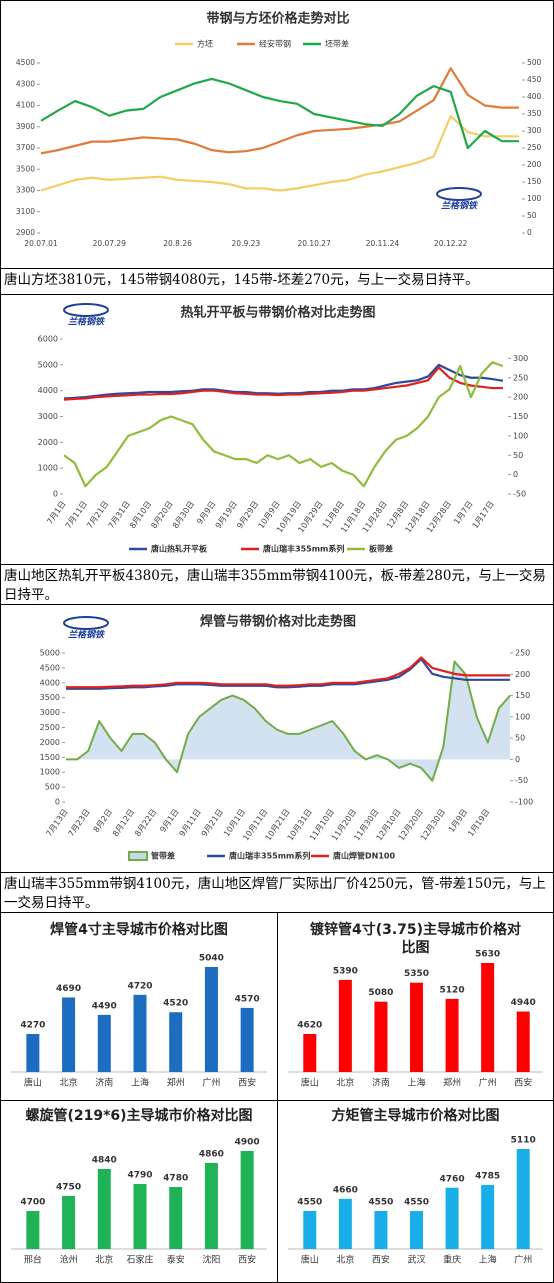 The image size is (554, 1283). What do you see at coordinates (452, 1083) in the screenshot?
I see `x-tick-label: 郑州` at bounding box center [452, 1083].